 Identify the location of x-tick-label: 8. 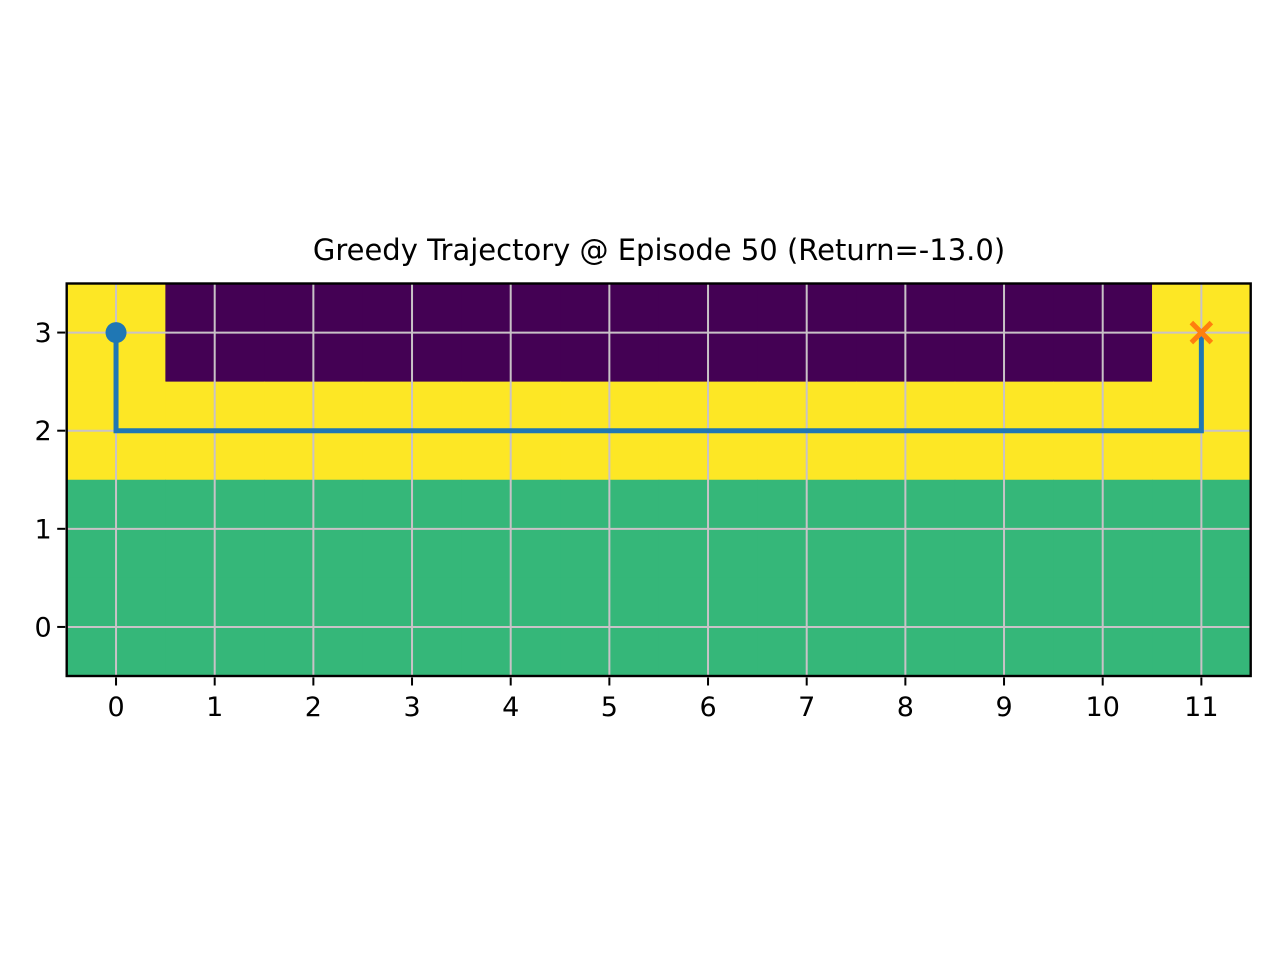
(905, 707).